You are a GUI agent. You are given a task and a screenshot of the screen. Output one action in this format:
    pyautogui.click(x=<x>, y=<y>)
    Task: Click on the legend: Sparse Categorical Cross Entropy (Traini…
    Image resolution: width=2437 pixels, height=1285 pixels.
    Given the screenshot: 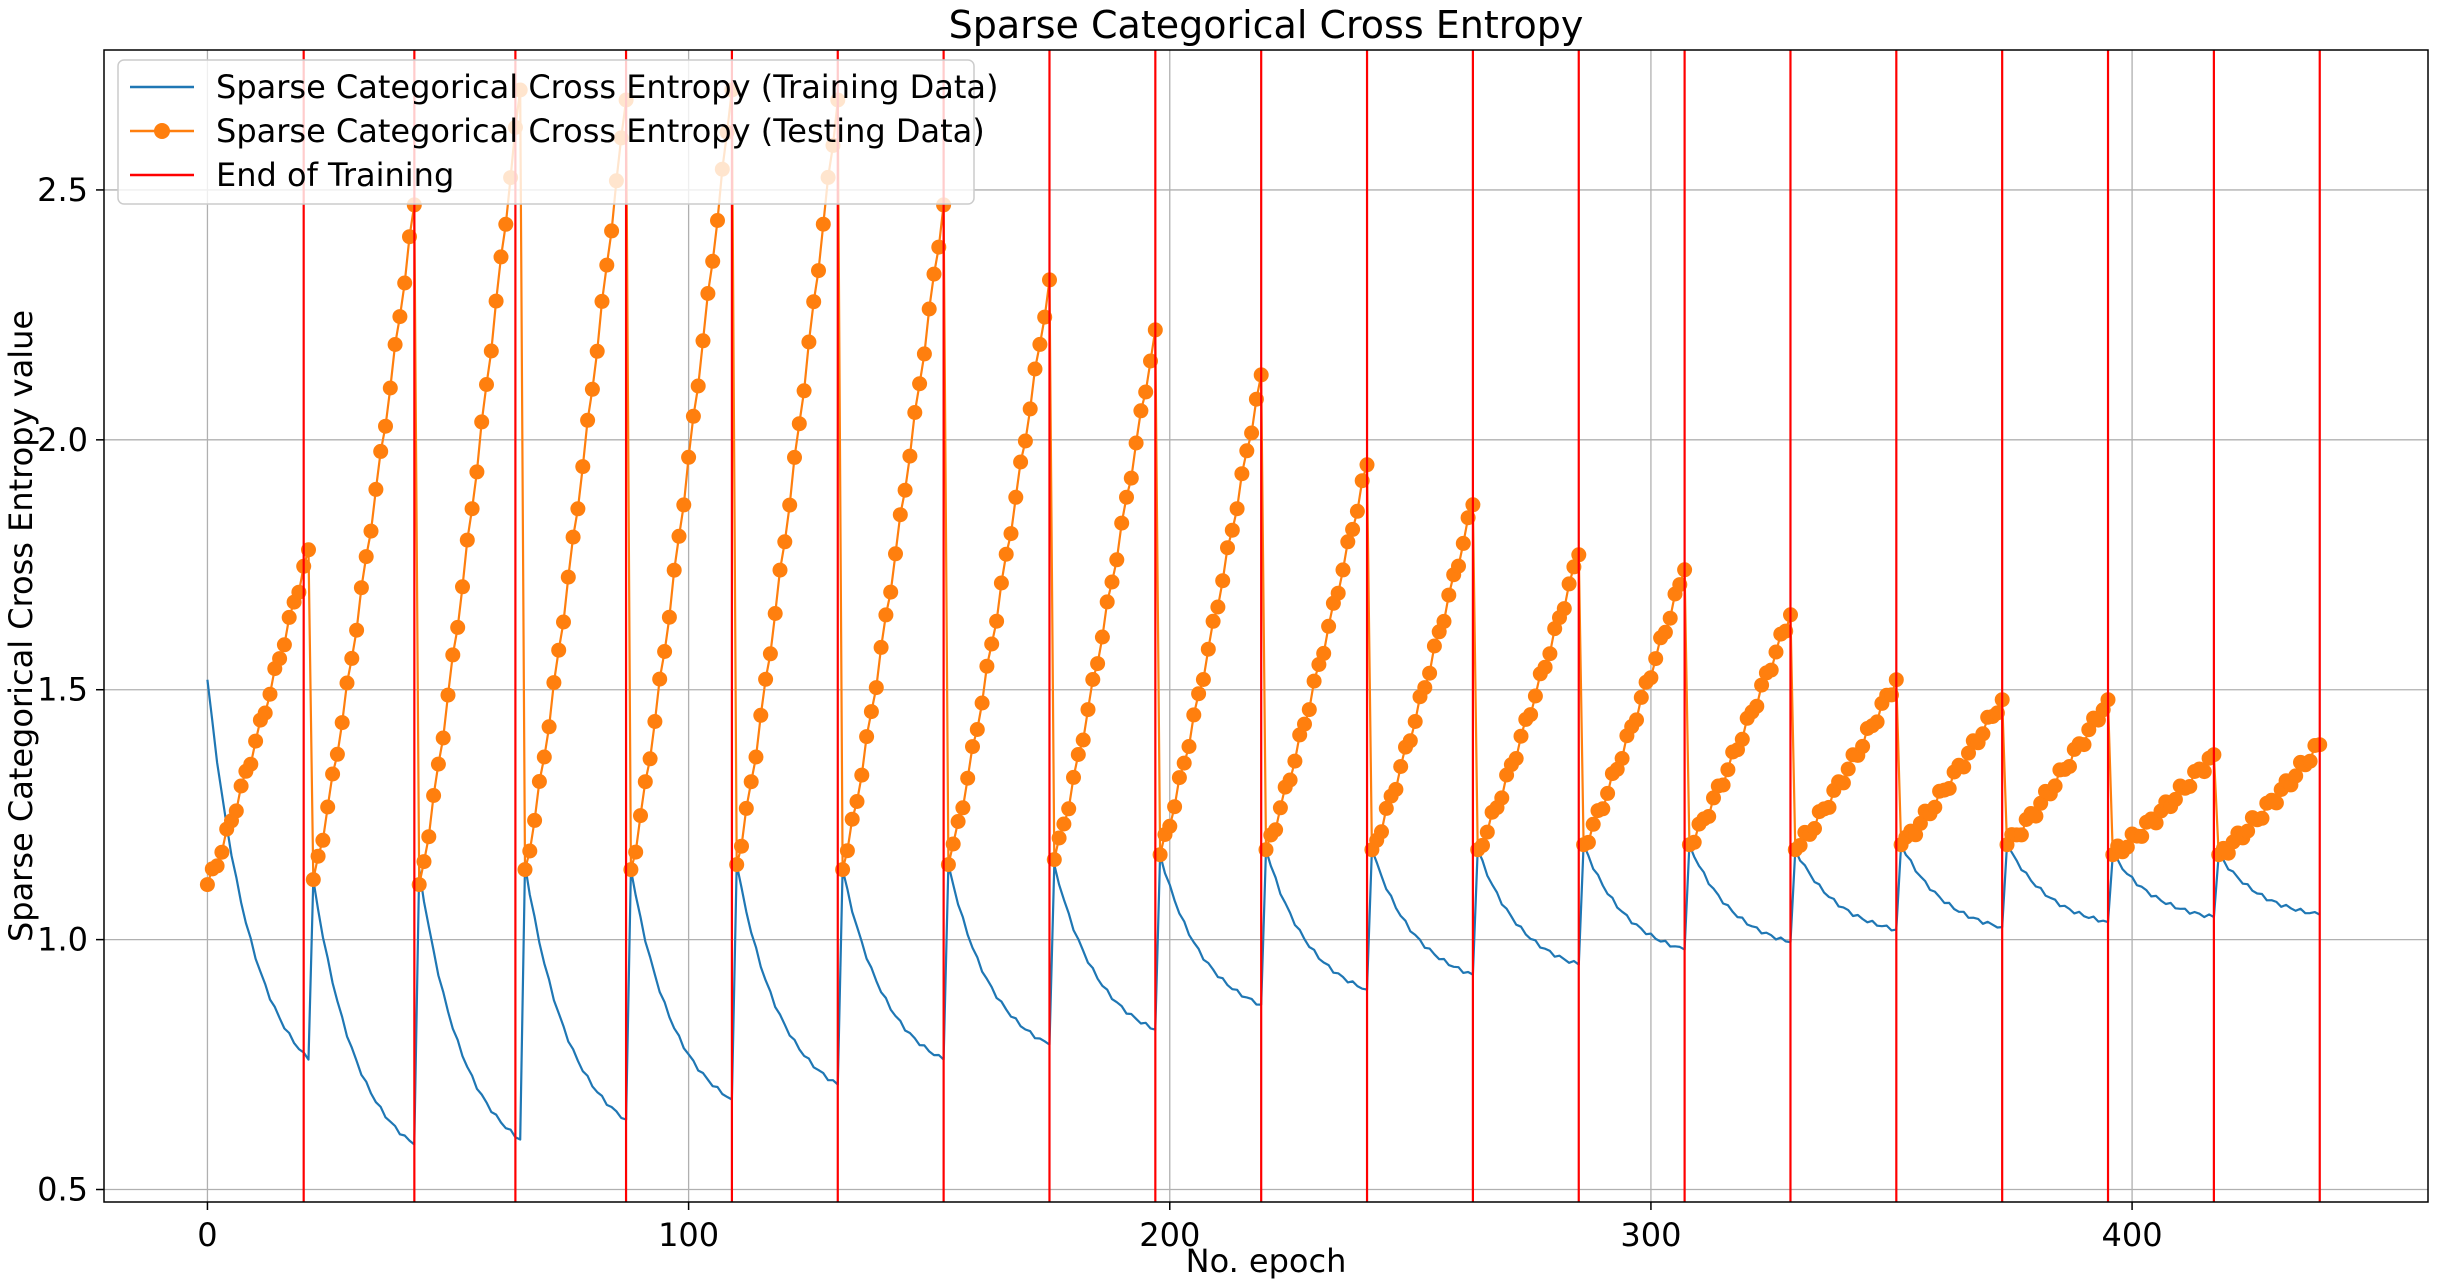 What is the action you would take?
    pyautogui.click(x=558, y=132)
    